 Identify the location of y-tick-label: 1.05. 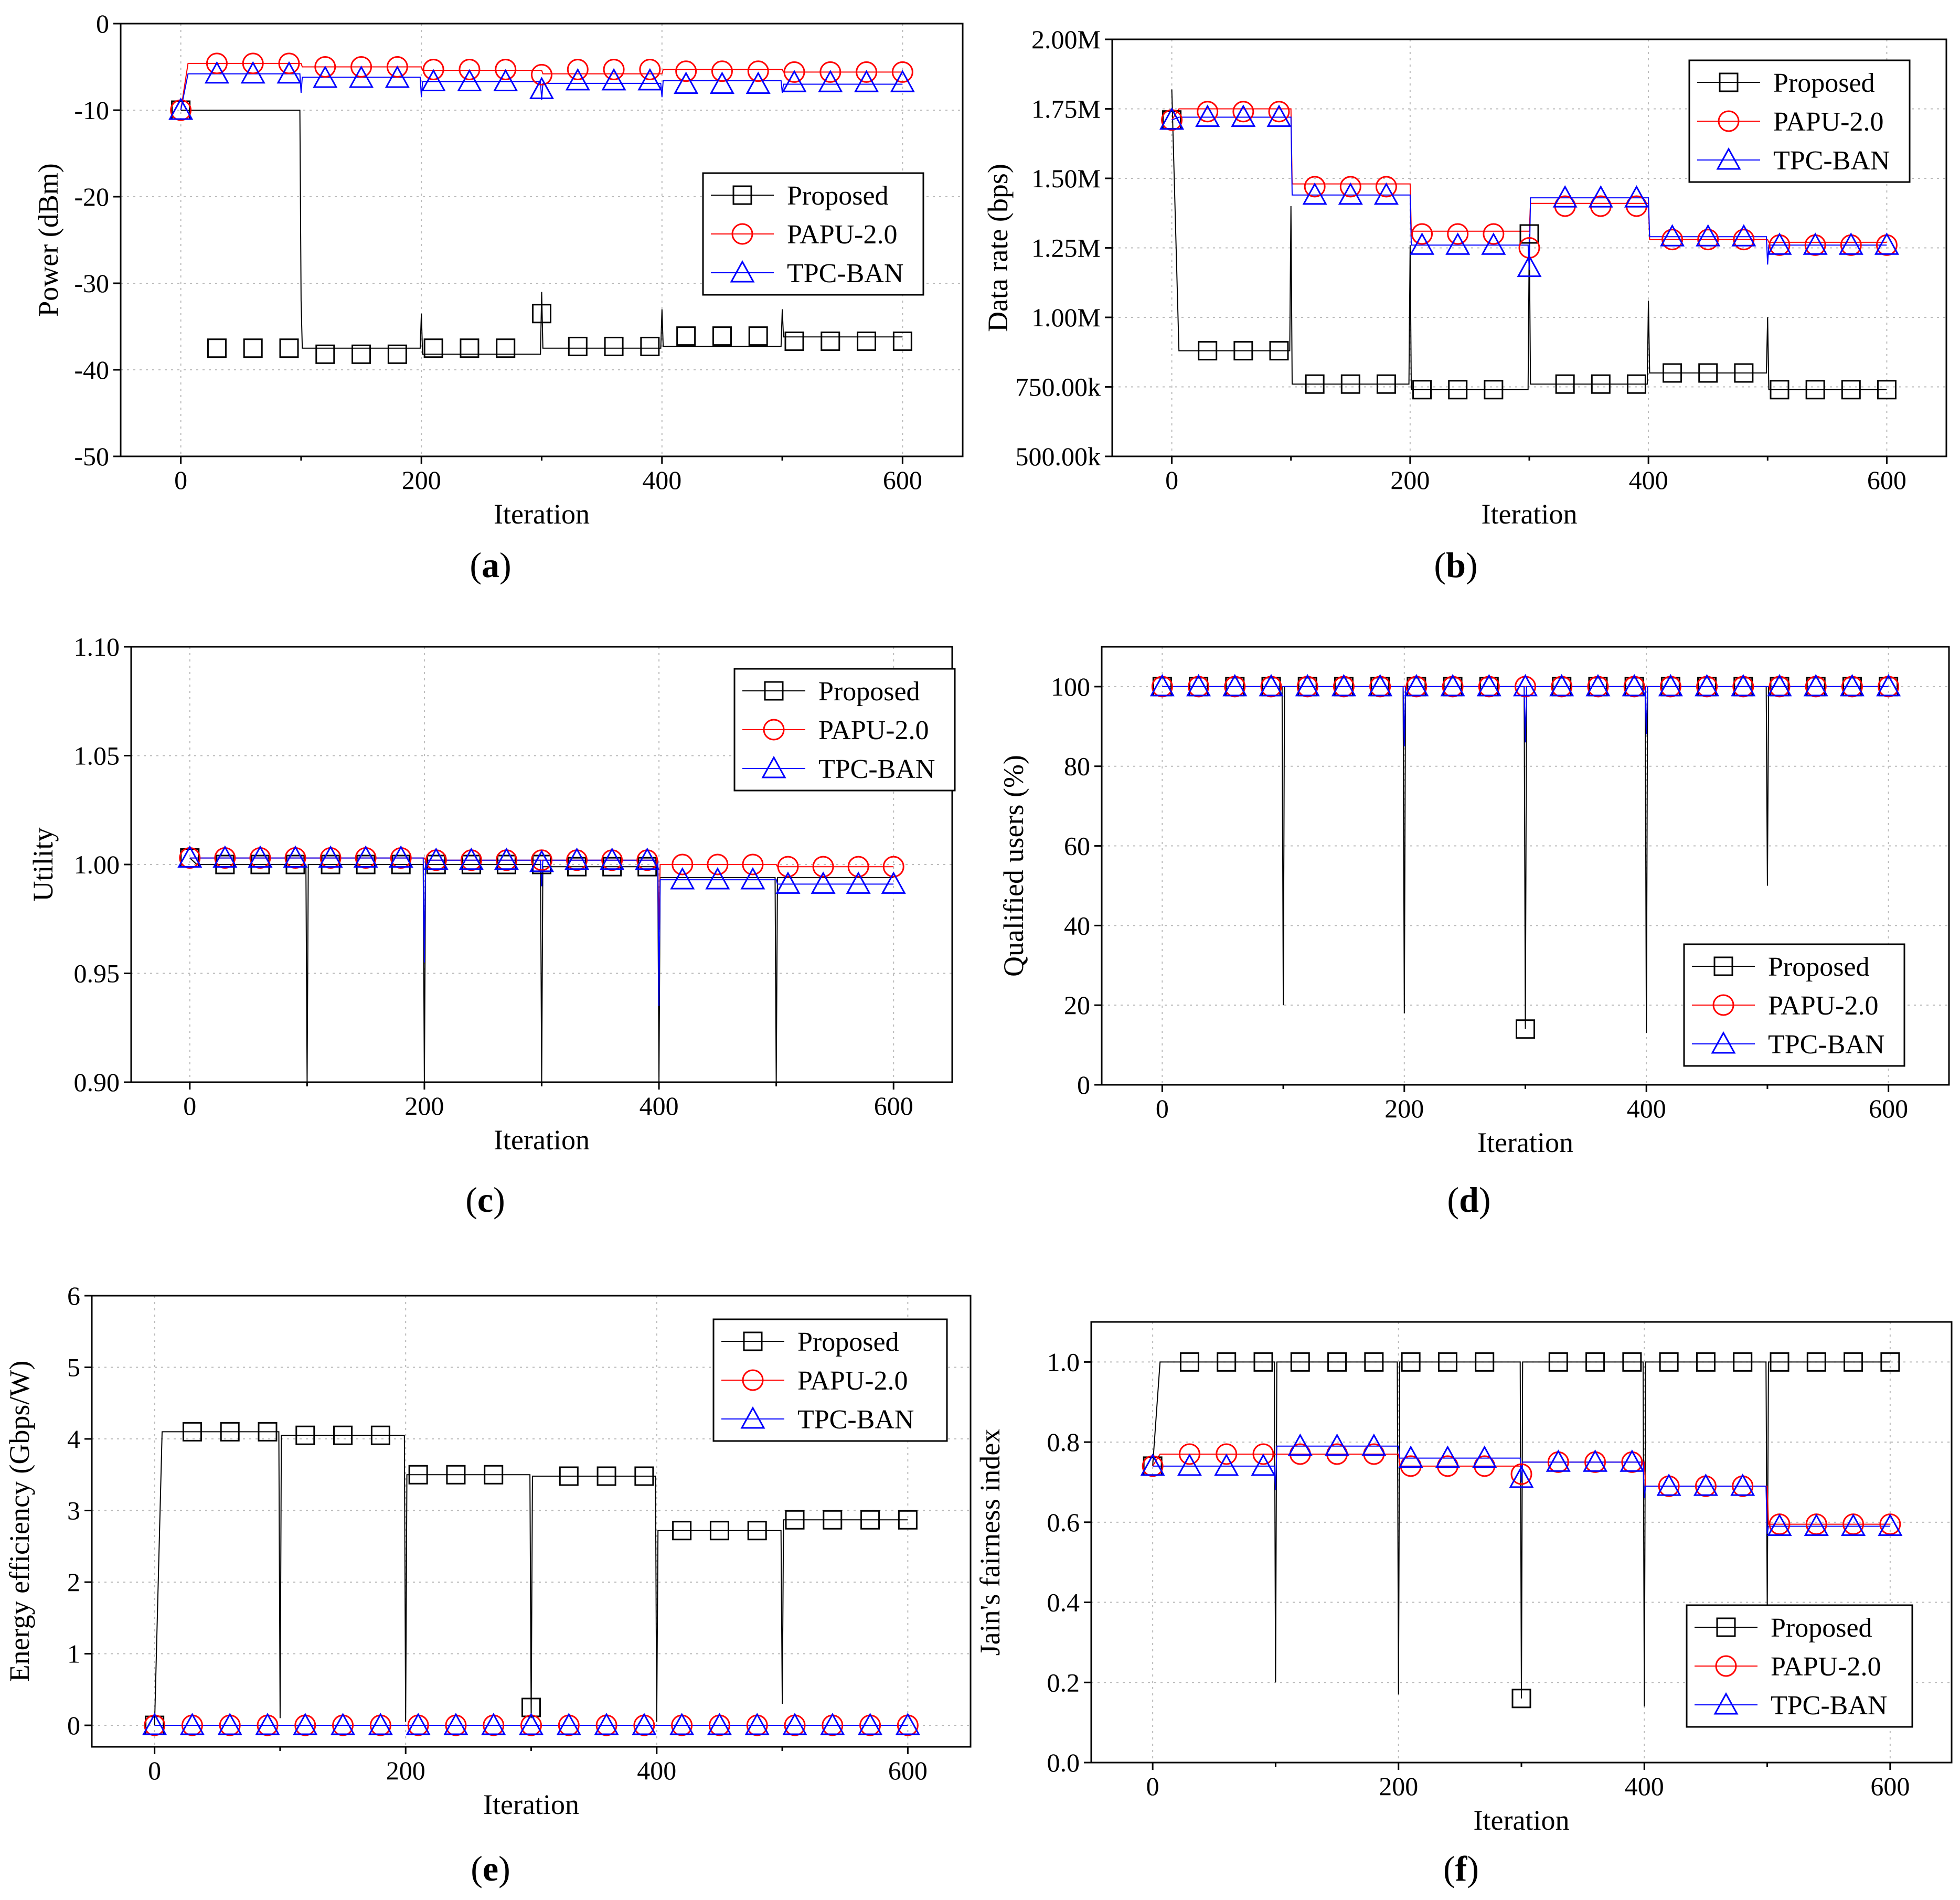
(97, 756).